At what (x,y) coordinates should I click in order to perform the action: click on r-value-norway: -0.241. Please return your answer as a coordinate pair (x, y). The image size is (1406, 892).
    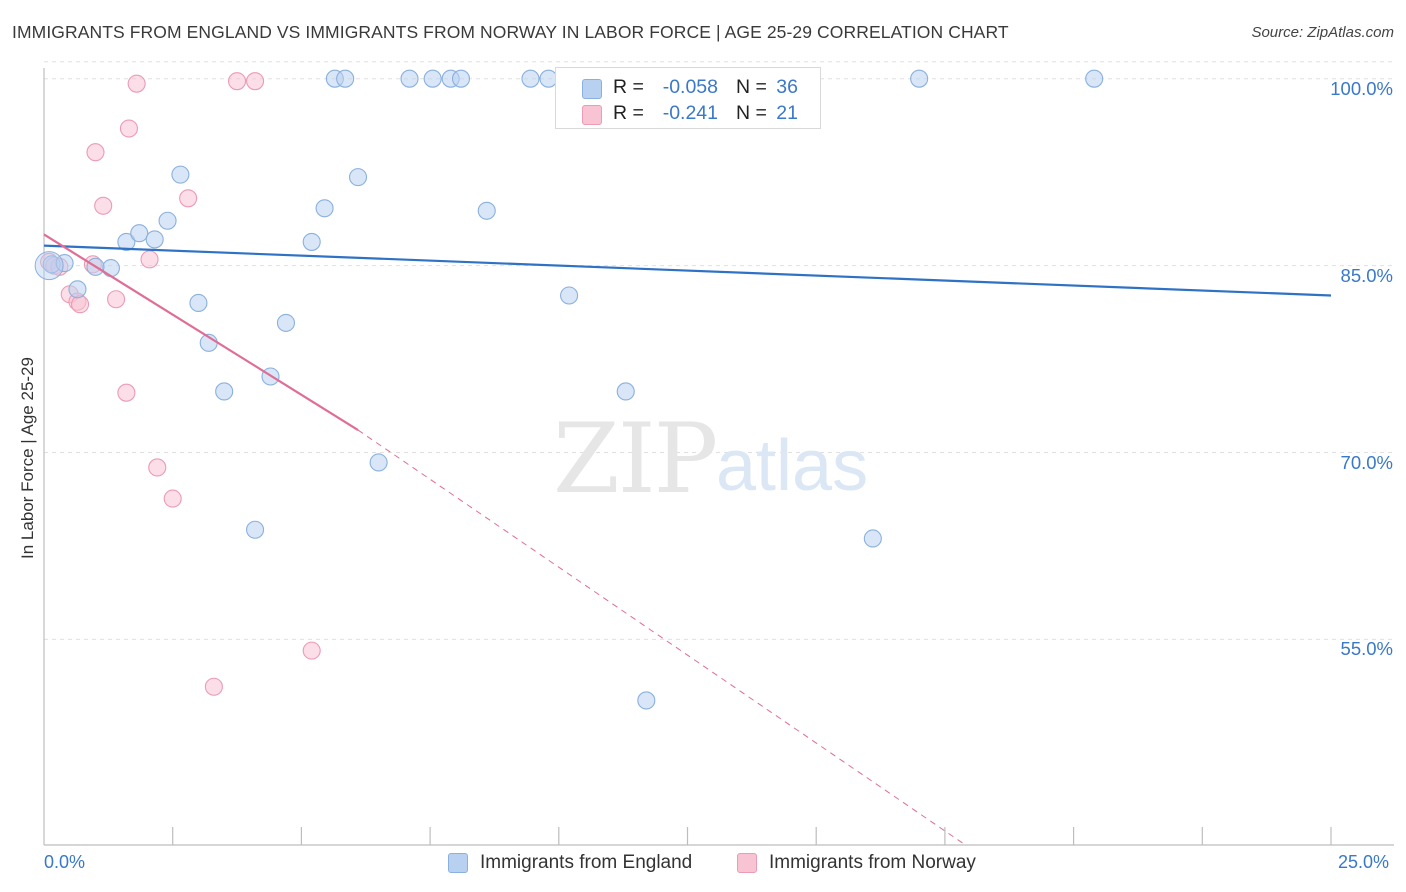
    Looking at the image, I should click on (690, 113).